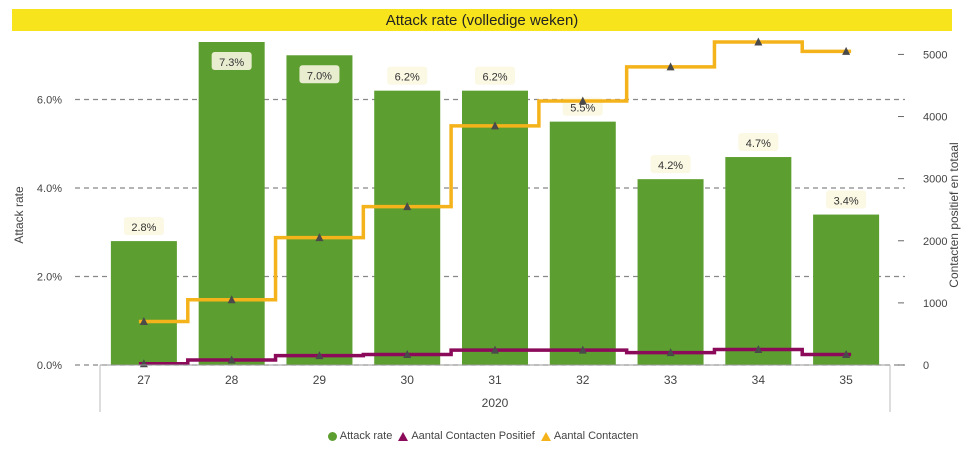 Image resolution: width=966 pixels, height=453 pixels. I want to click on x-tick-label: 34, so click(759, 380).